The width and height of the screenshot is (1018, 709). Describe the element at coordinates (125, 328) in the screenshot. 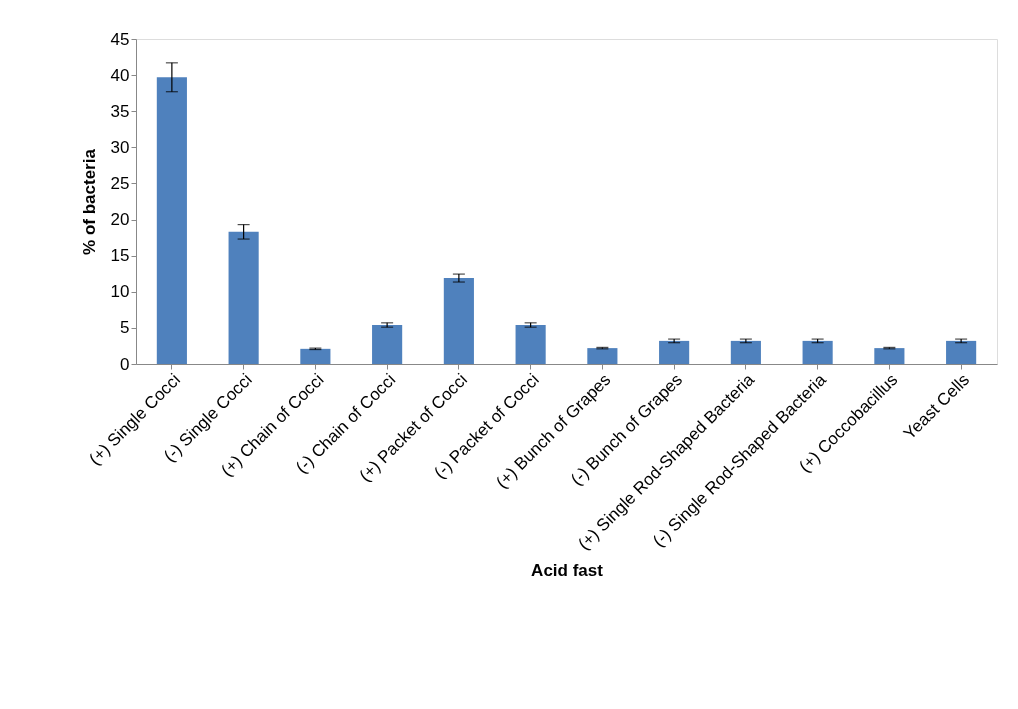

I see `y-tick-label: 5` at that location.